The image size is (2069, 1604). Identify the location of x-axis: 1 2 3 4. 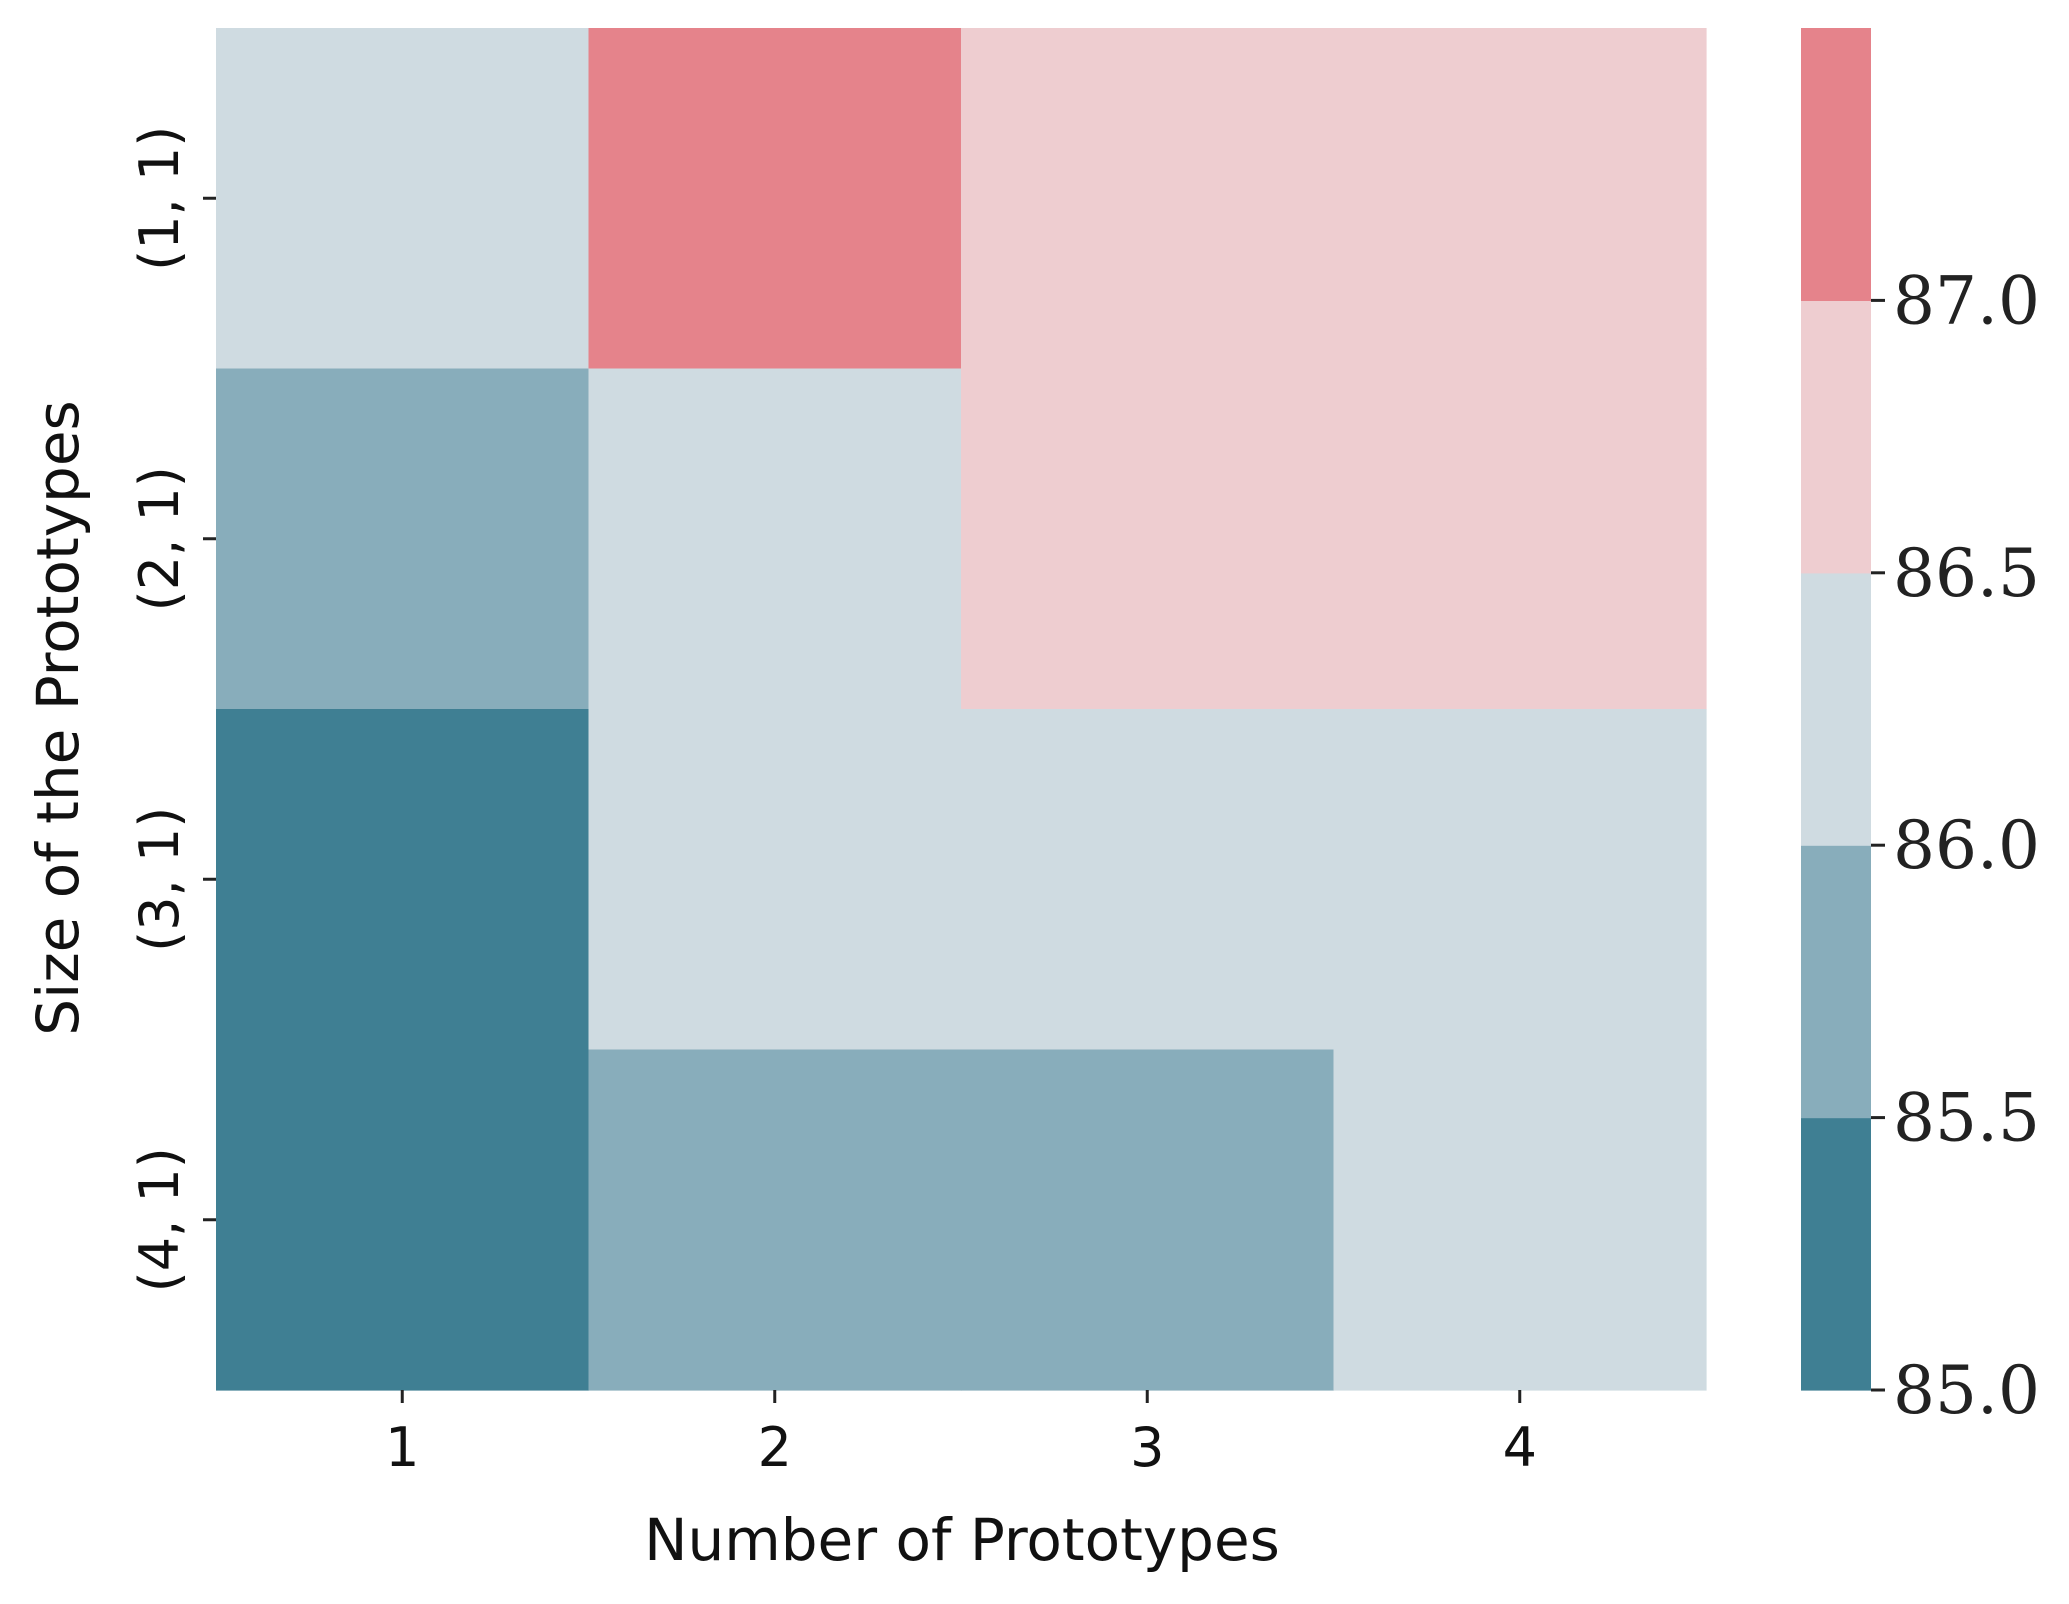
(961, 1434).